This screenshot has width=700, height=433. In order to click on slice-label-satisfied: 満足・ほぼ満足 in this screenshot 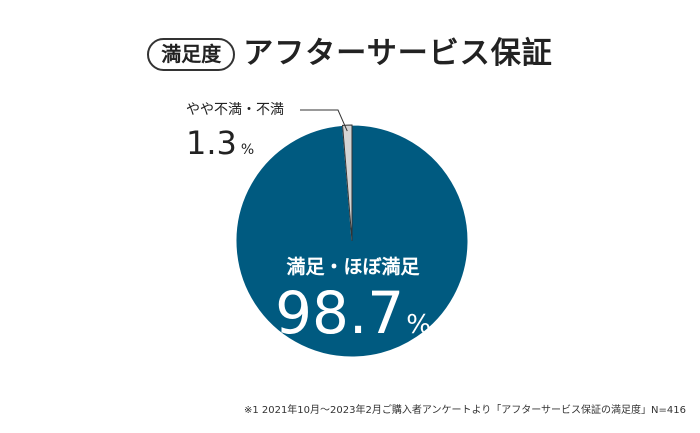, I will do `click(353, 267)`.